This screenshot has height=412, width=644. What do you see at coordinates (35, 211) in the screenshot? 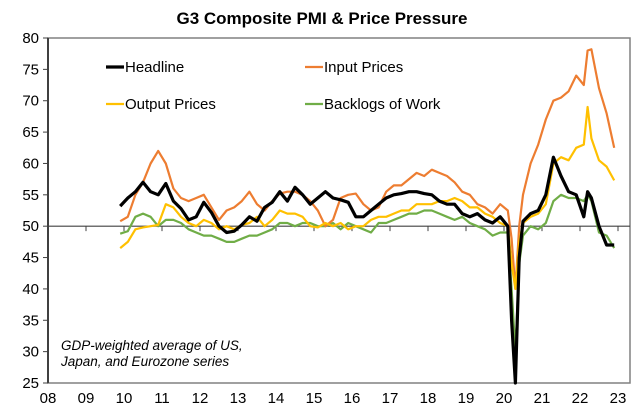
I see `y-axis: 25 30 35 40 45 50 55 60 65 70 75 80` at bounding box center [35, 211].